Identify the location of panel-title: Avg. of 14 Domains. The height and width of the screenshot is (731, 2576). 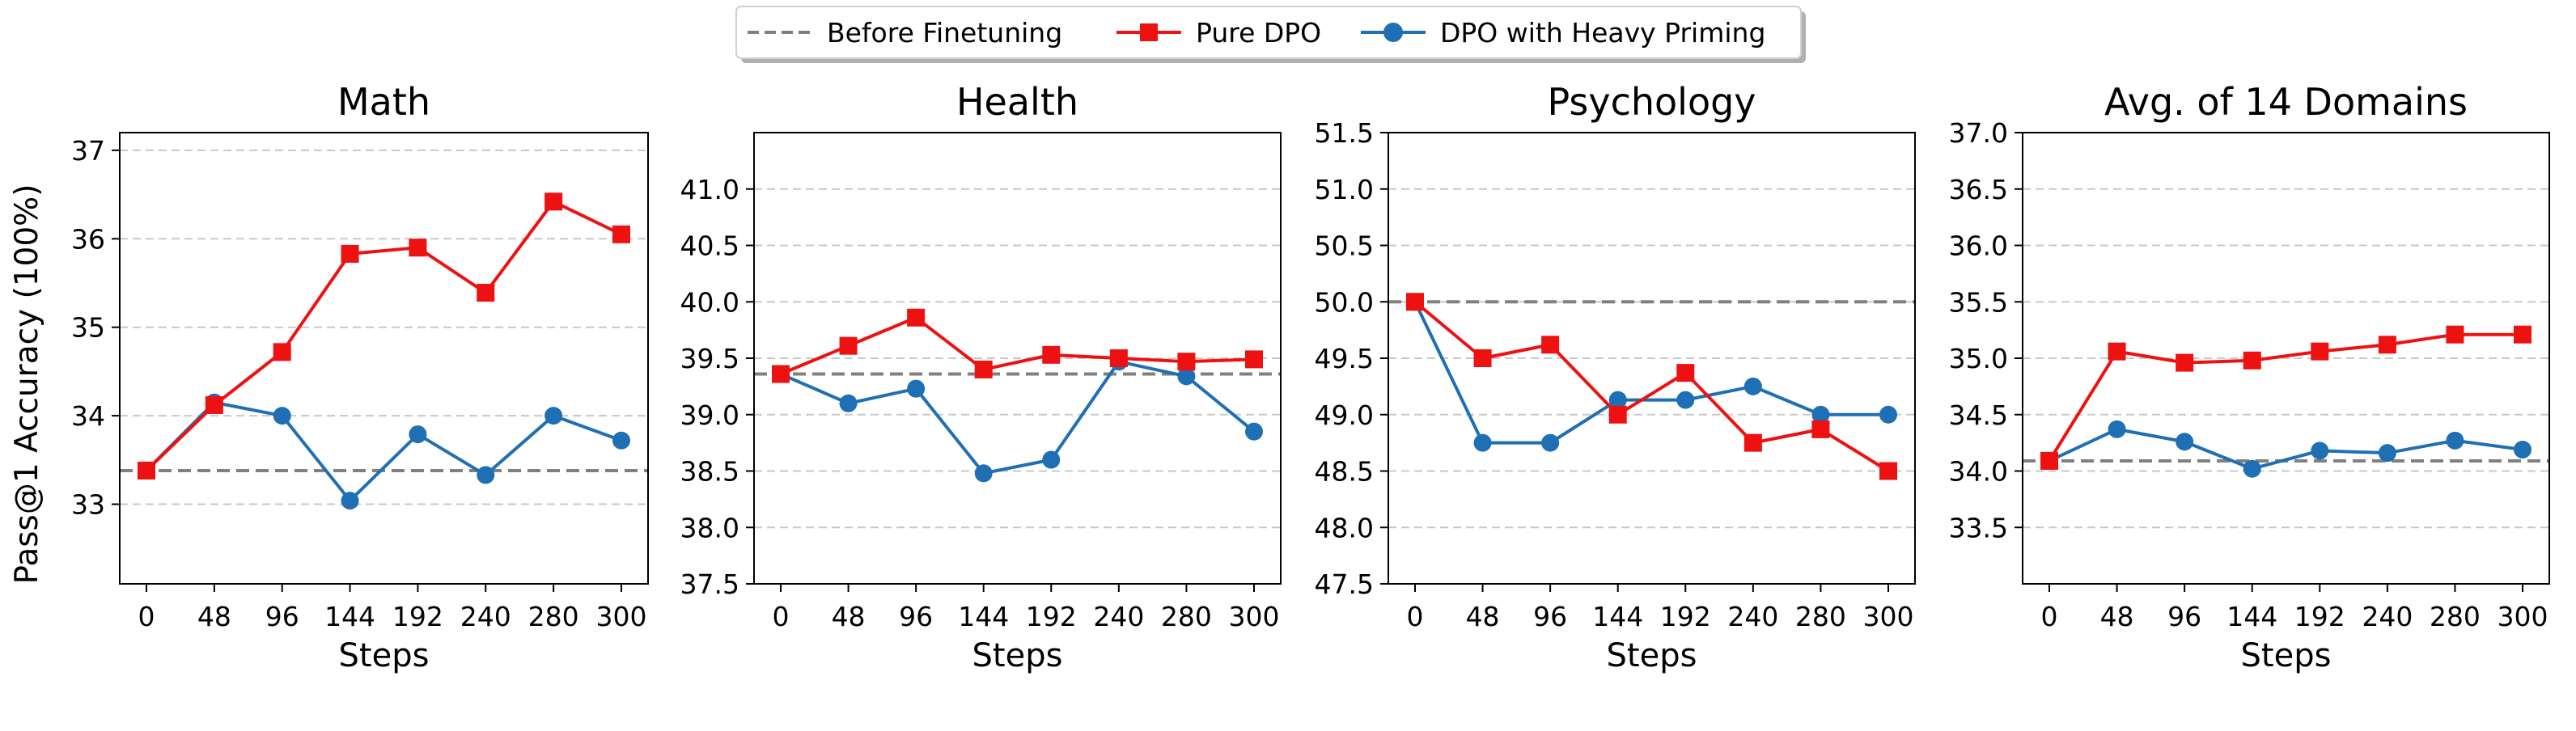
(2286, 102).